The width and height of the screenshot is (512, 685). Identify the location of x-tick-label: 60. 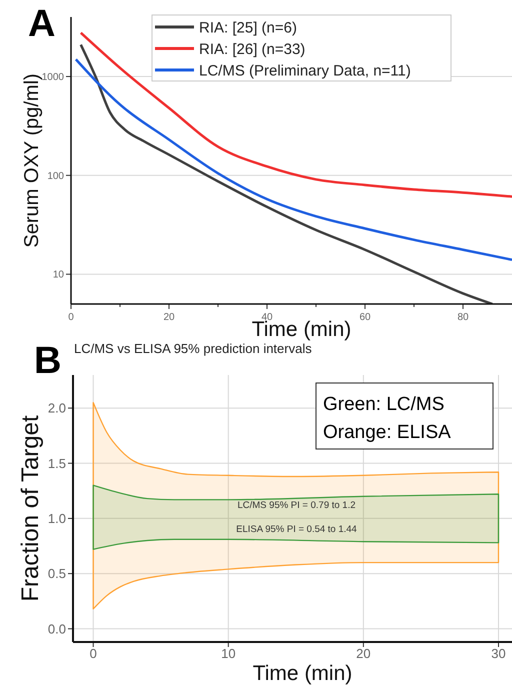
(365, 317).